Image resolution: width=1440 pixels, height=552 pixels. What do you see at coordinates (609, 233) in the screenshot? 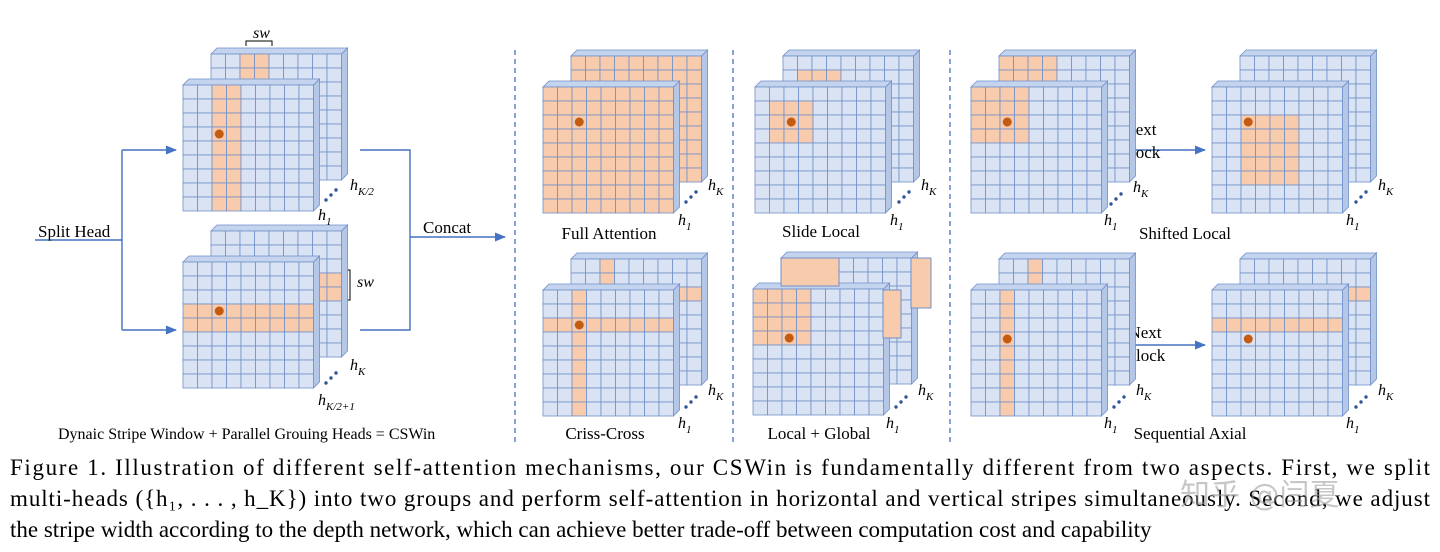
I see `panel-label: Full Attention` at bounding box center [609, 233].